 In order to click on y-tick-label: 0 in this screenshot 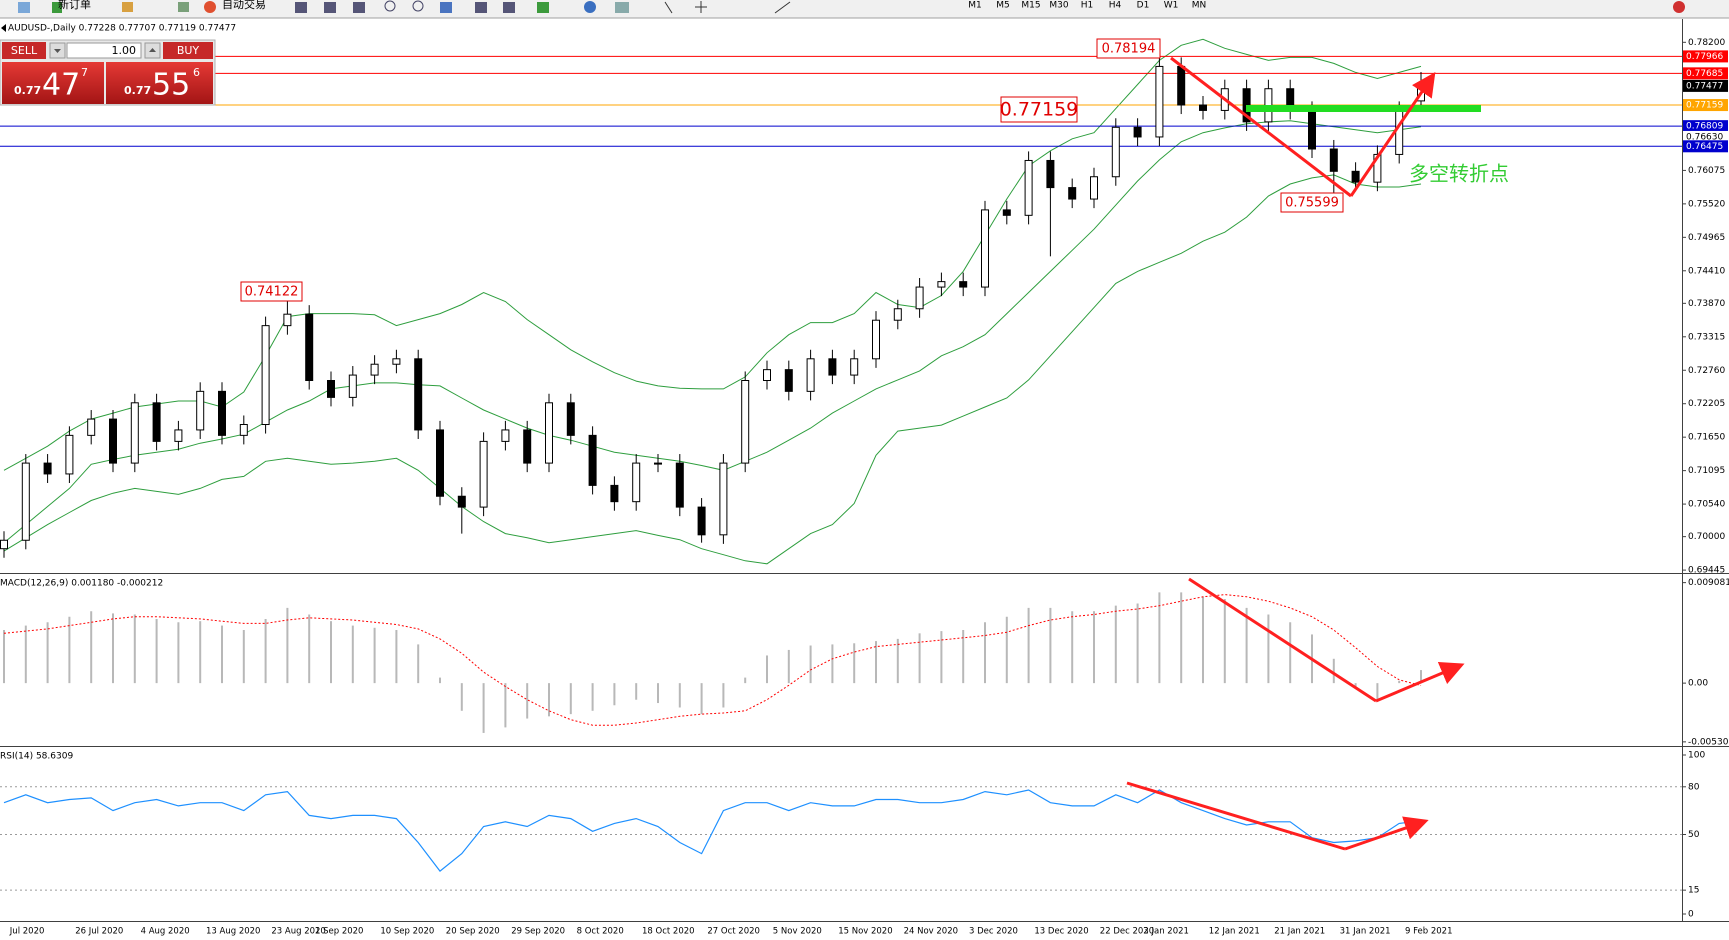, I will do `click(1691, 915)`.